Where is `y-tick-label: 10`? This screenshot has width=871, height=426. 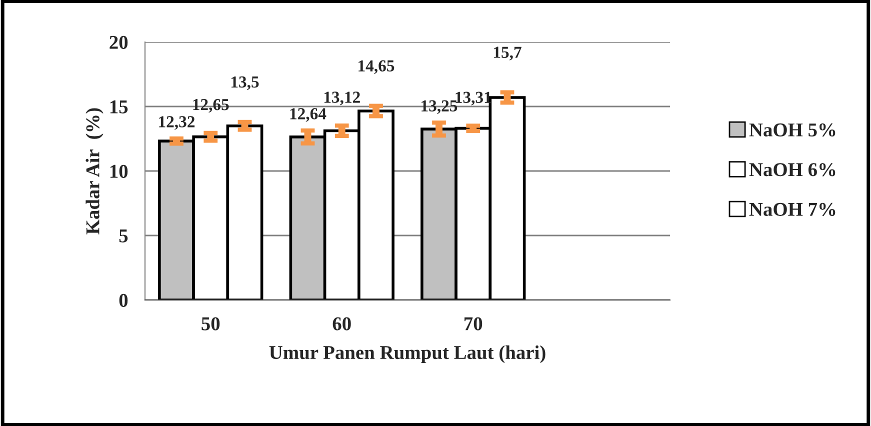
y-tick-label: 10 is located at coordinates (119, 171).